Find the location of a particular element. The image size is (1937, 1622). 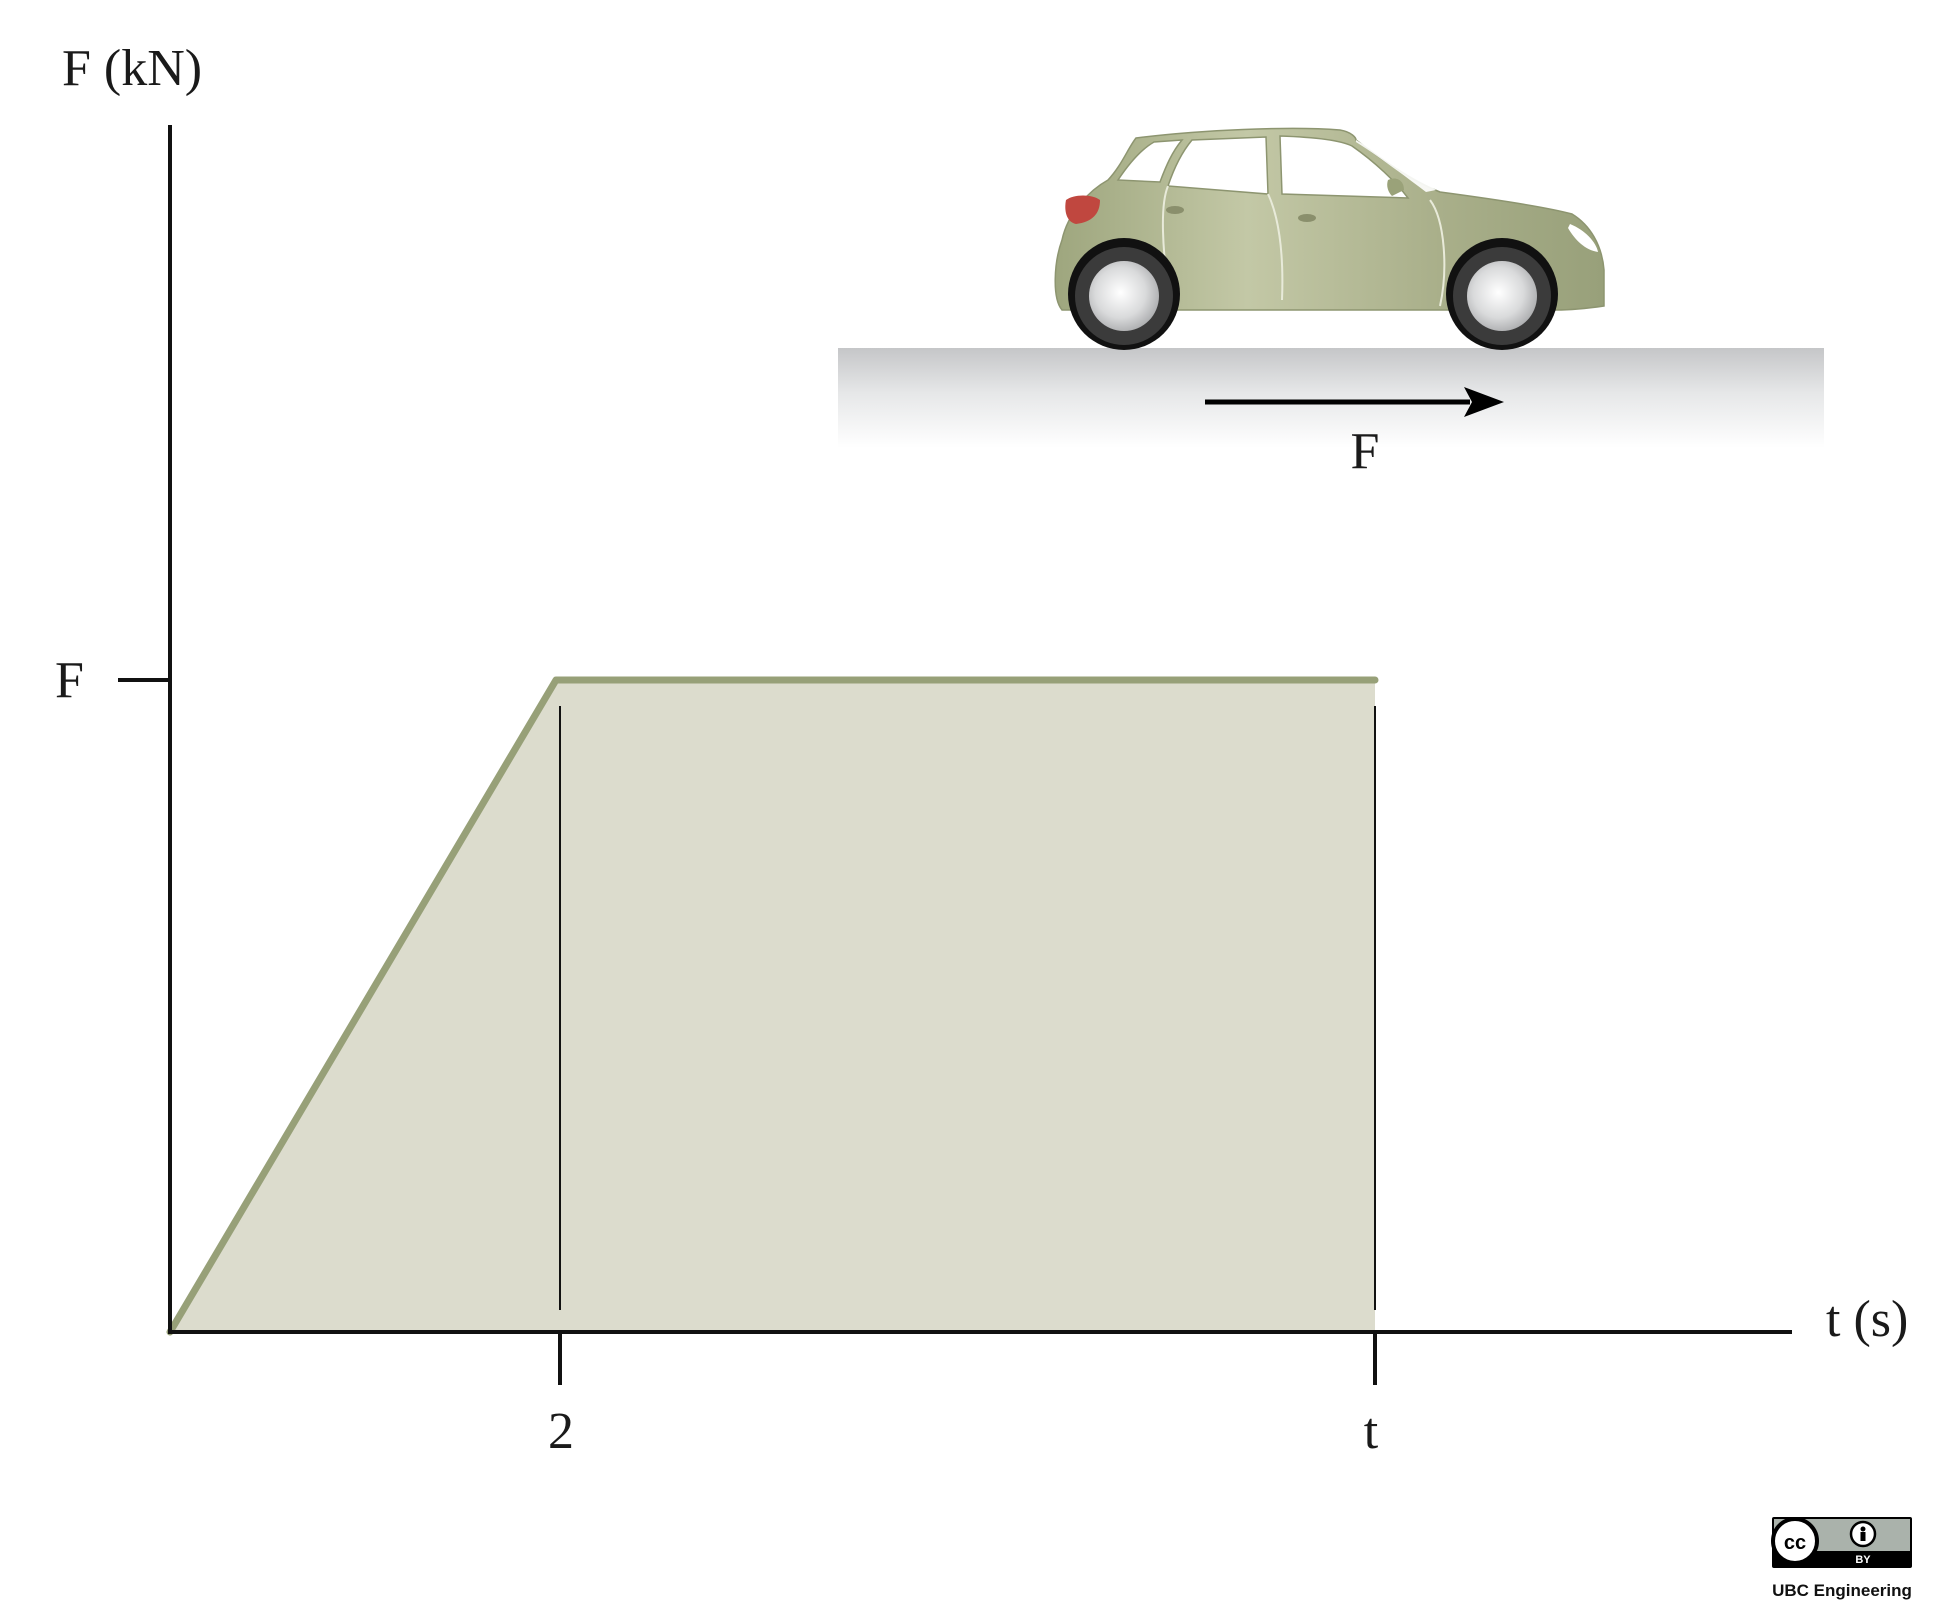

x-tick-label-2: 2 is located at coordinates (561, 1431).